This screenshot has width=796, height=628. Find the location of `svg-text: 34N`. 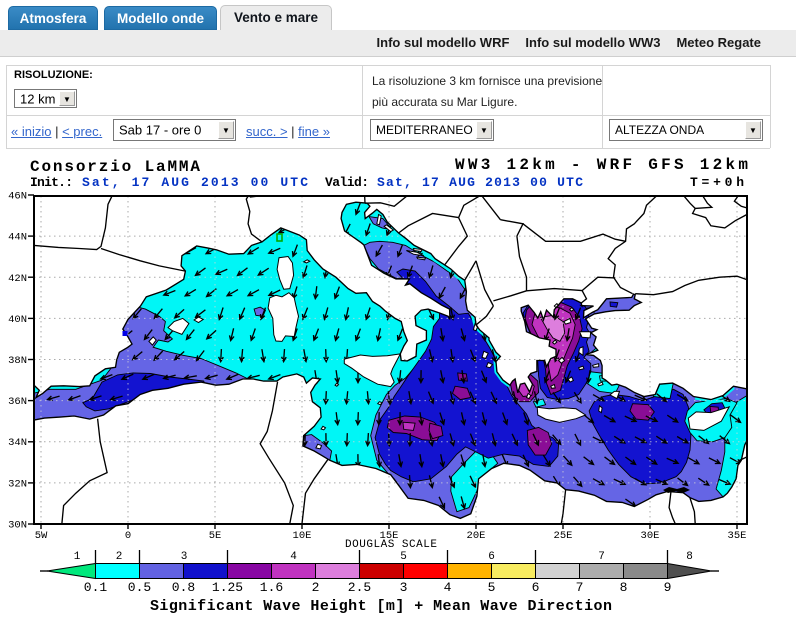

svg-text: 34N is located at coordinates (17, 443).